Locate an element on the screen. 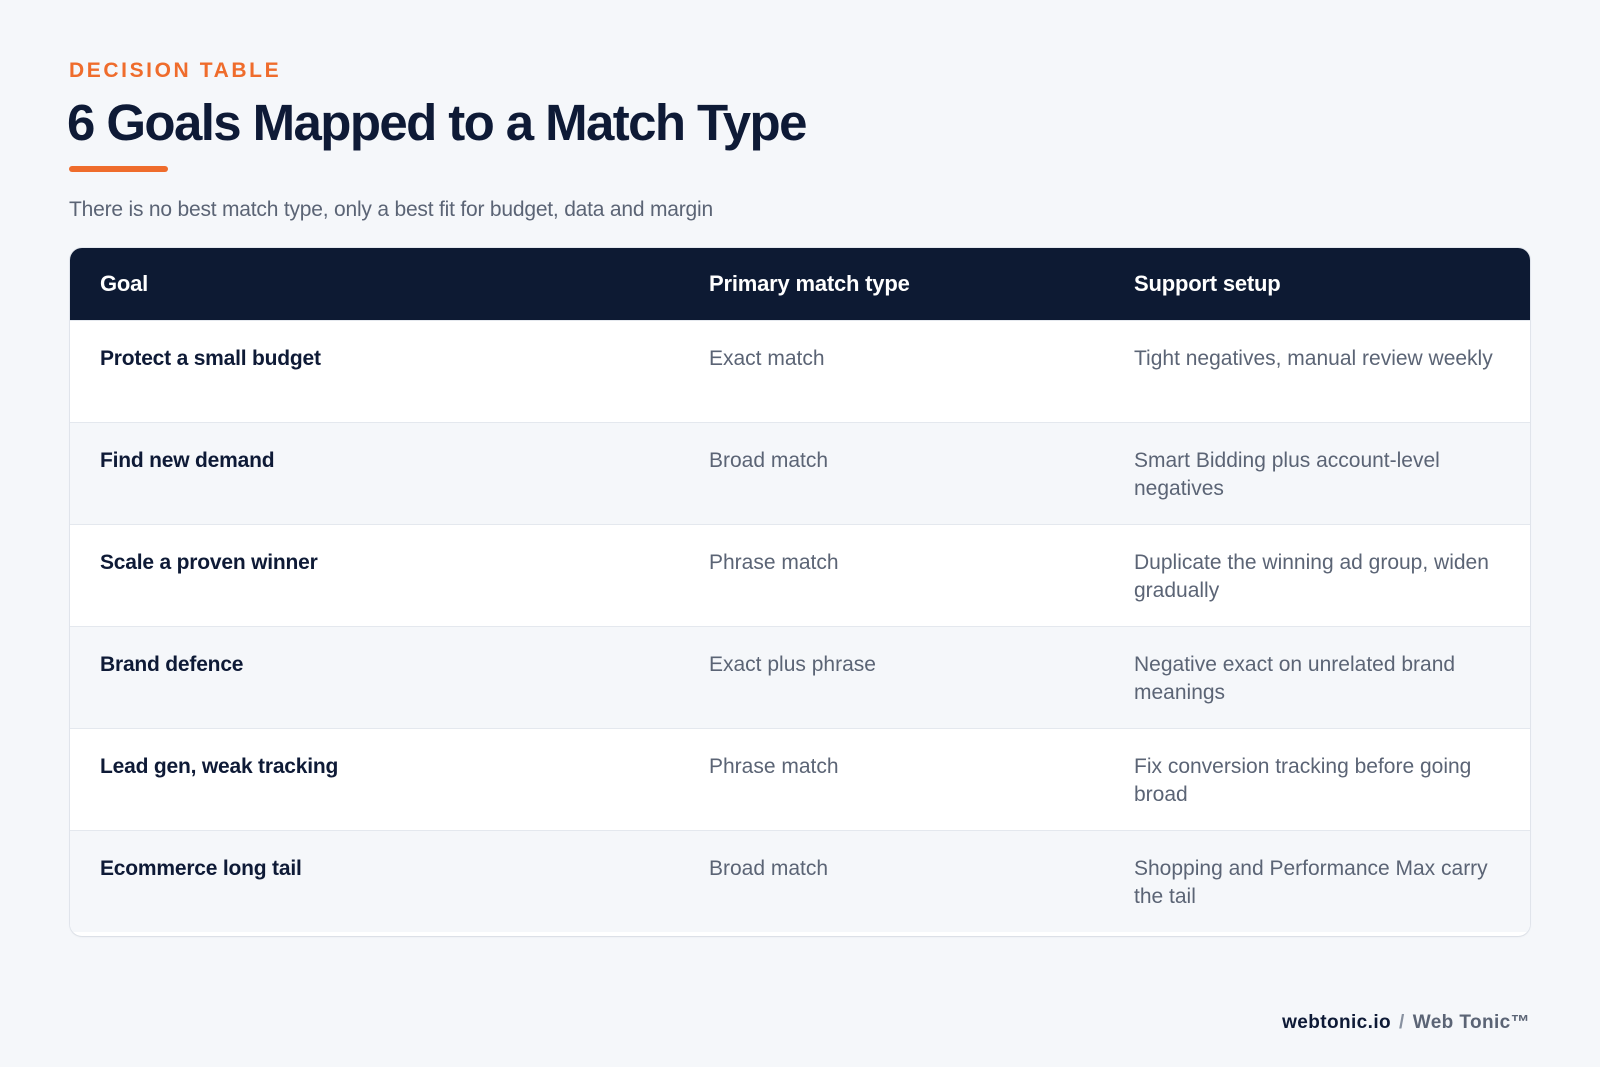 The height and width of the screenshot is (1067, 1600). column-header-match-type: Primary match type is located at coordinates (809, 283).